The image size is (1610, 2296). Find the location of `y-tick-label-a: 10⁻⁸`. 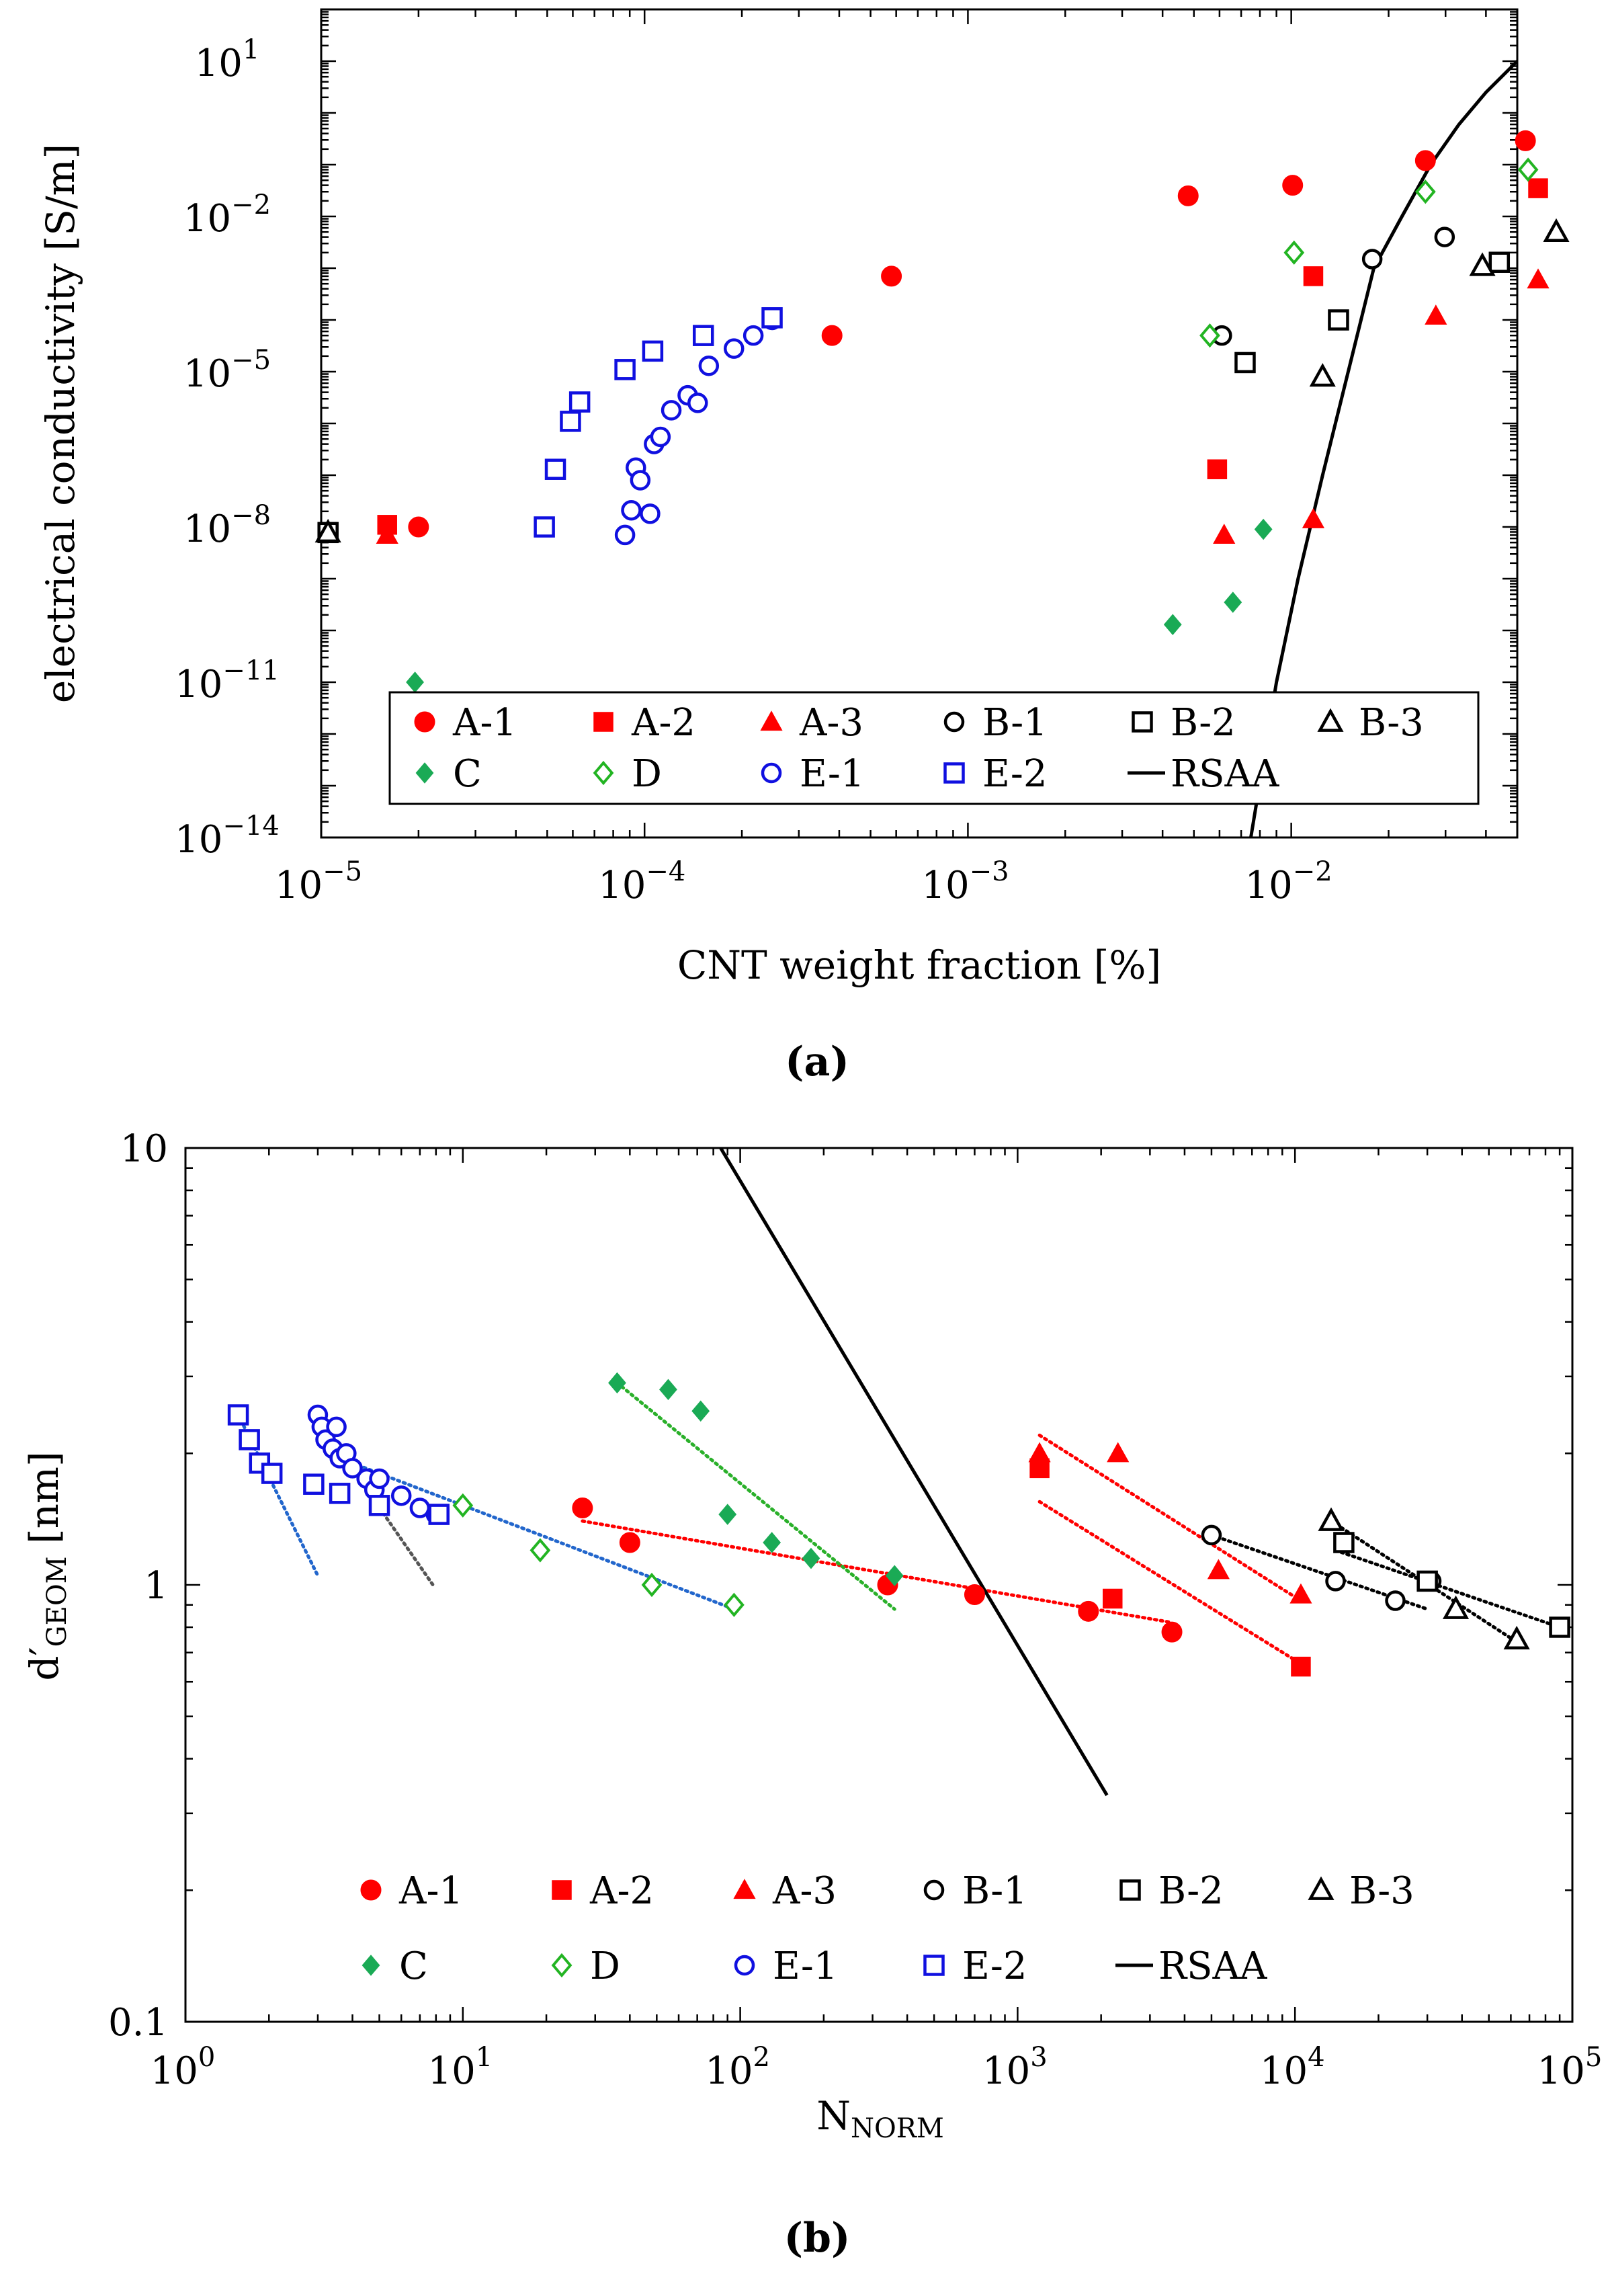

y-tick-label-a: 10⁻⁸ is located at coordinates (227, 525).